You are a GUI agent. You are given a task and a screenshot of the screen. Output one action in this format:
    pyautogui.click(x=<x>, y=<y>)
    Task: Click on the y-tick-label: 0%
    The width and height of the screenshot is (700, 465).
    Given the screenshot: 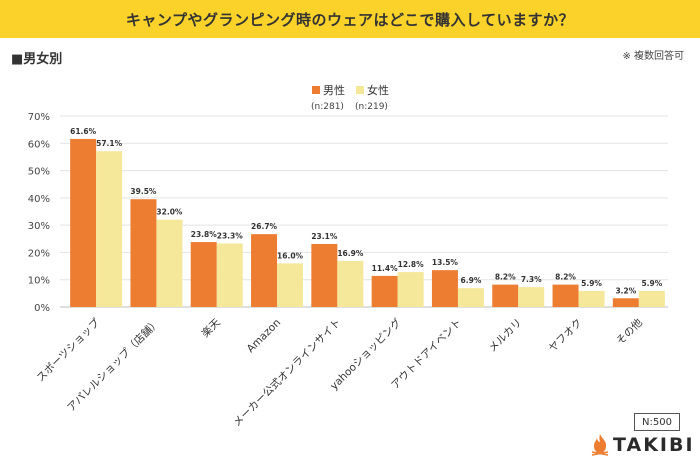 What is the action you would take?
    pyautogui.click(x=42, y=308)
    